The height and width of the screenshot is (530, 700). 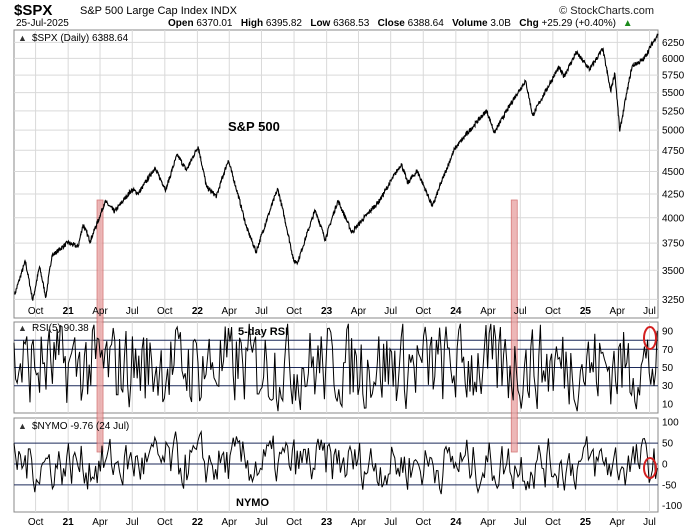 I want to click on volume-value: 3.0B, so click(x=500, y=23).